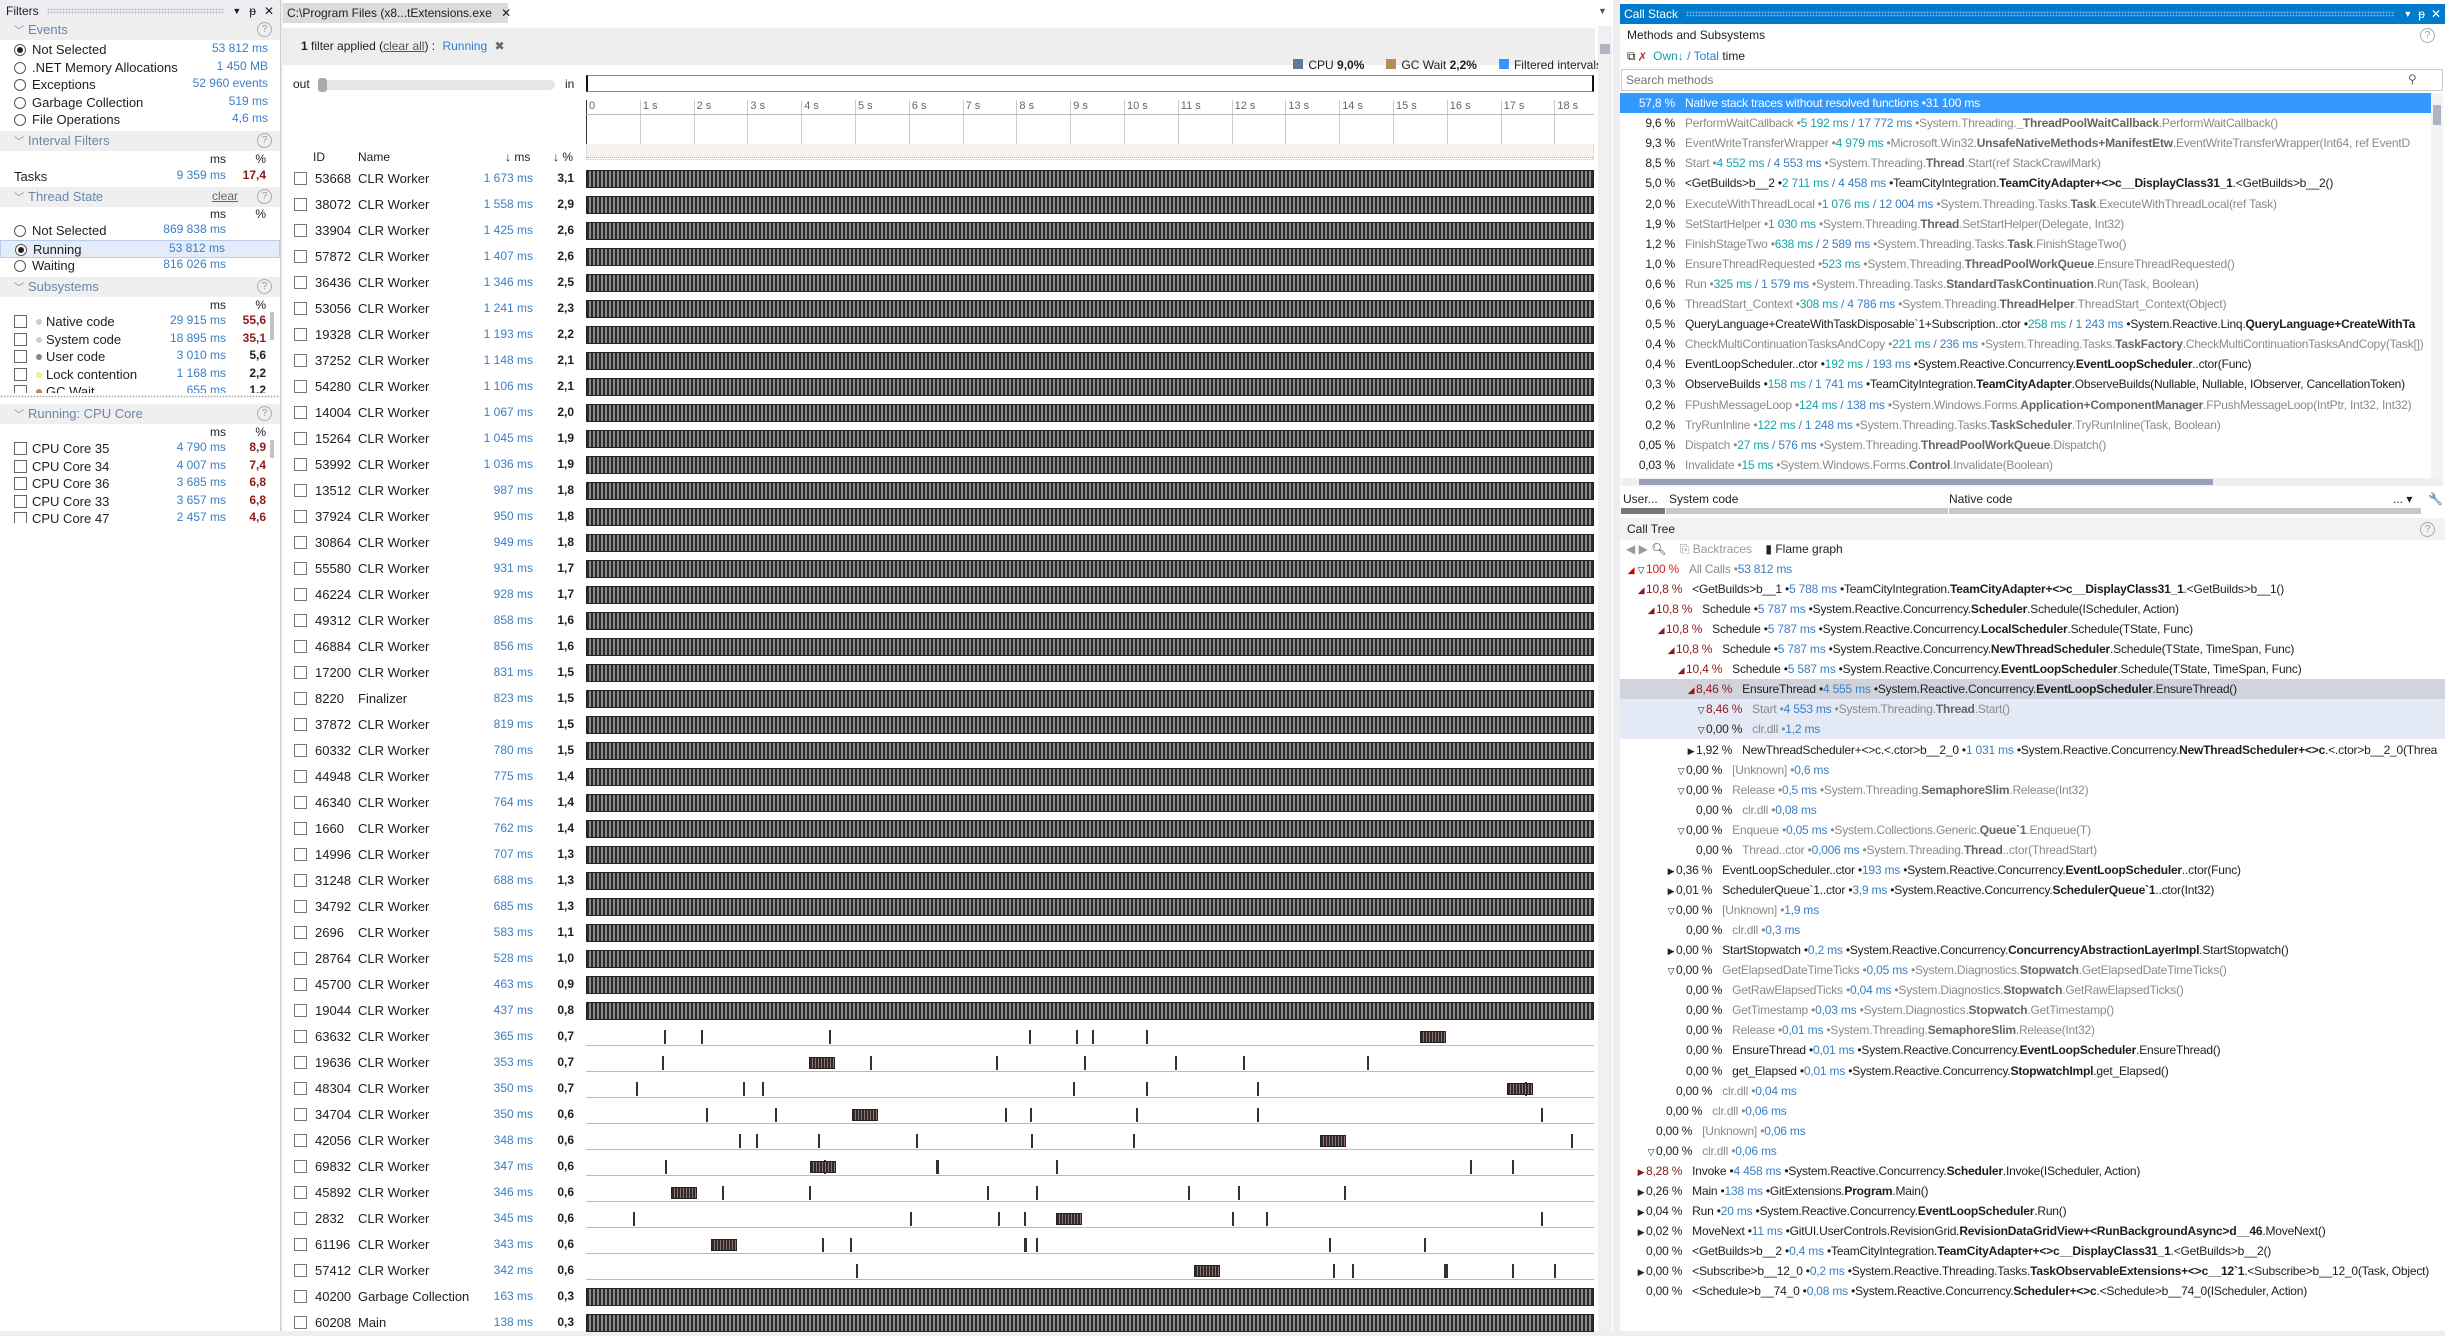 The width and height of the screenshot is (2445, 1336). What do you see at coordinates (1722, 549) in the screenshot?
I see `backtraces-button: Backtraces` at bounding box center [1722, 549].